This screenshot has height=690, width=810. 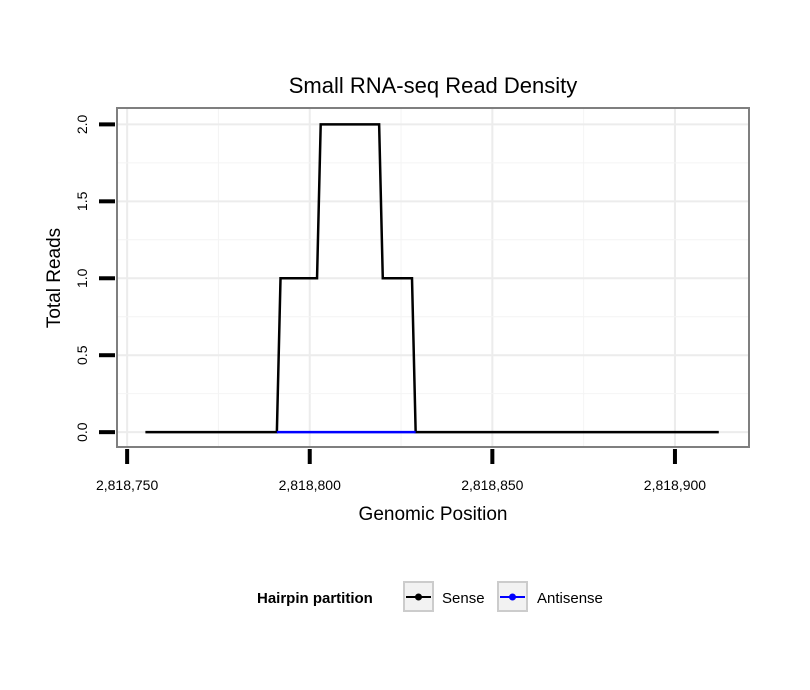 I want to click on x-tick-label: 2,818,900, so click(x=675, y=485).